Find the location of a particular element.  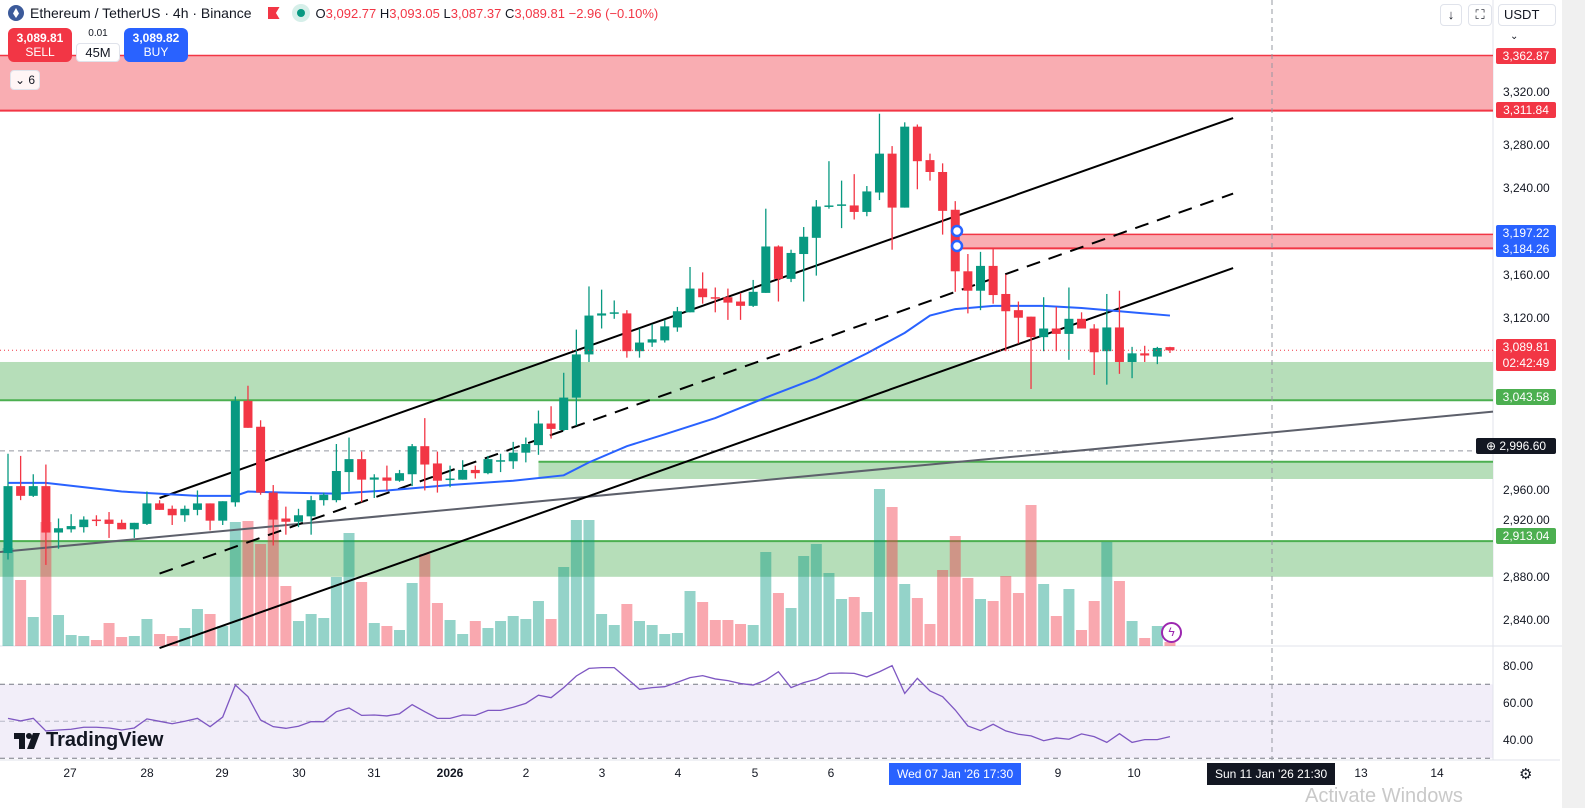

high-label: H is located at coordinates (384, 13).